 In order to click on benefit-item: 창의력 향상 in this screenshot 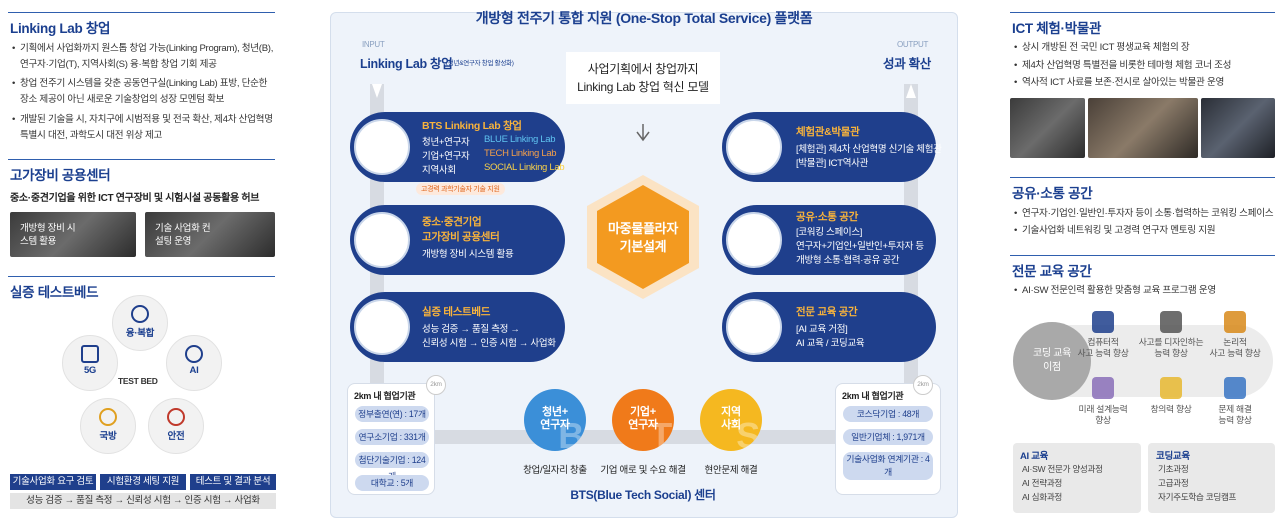, I will do `click(1171, 409)`.